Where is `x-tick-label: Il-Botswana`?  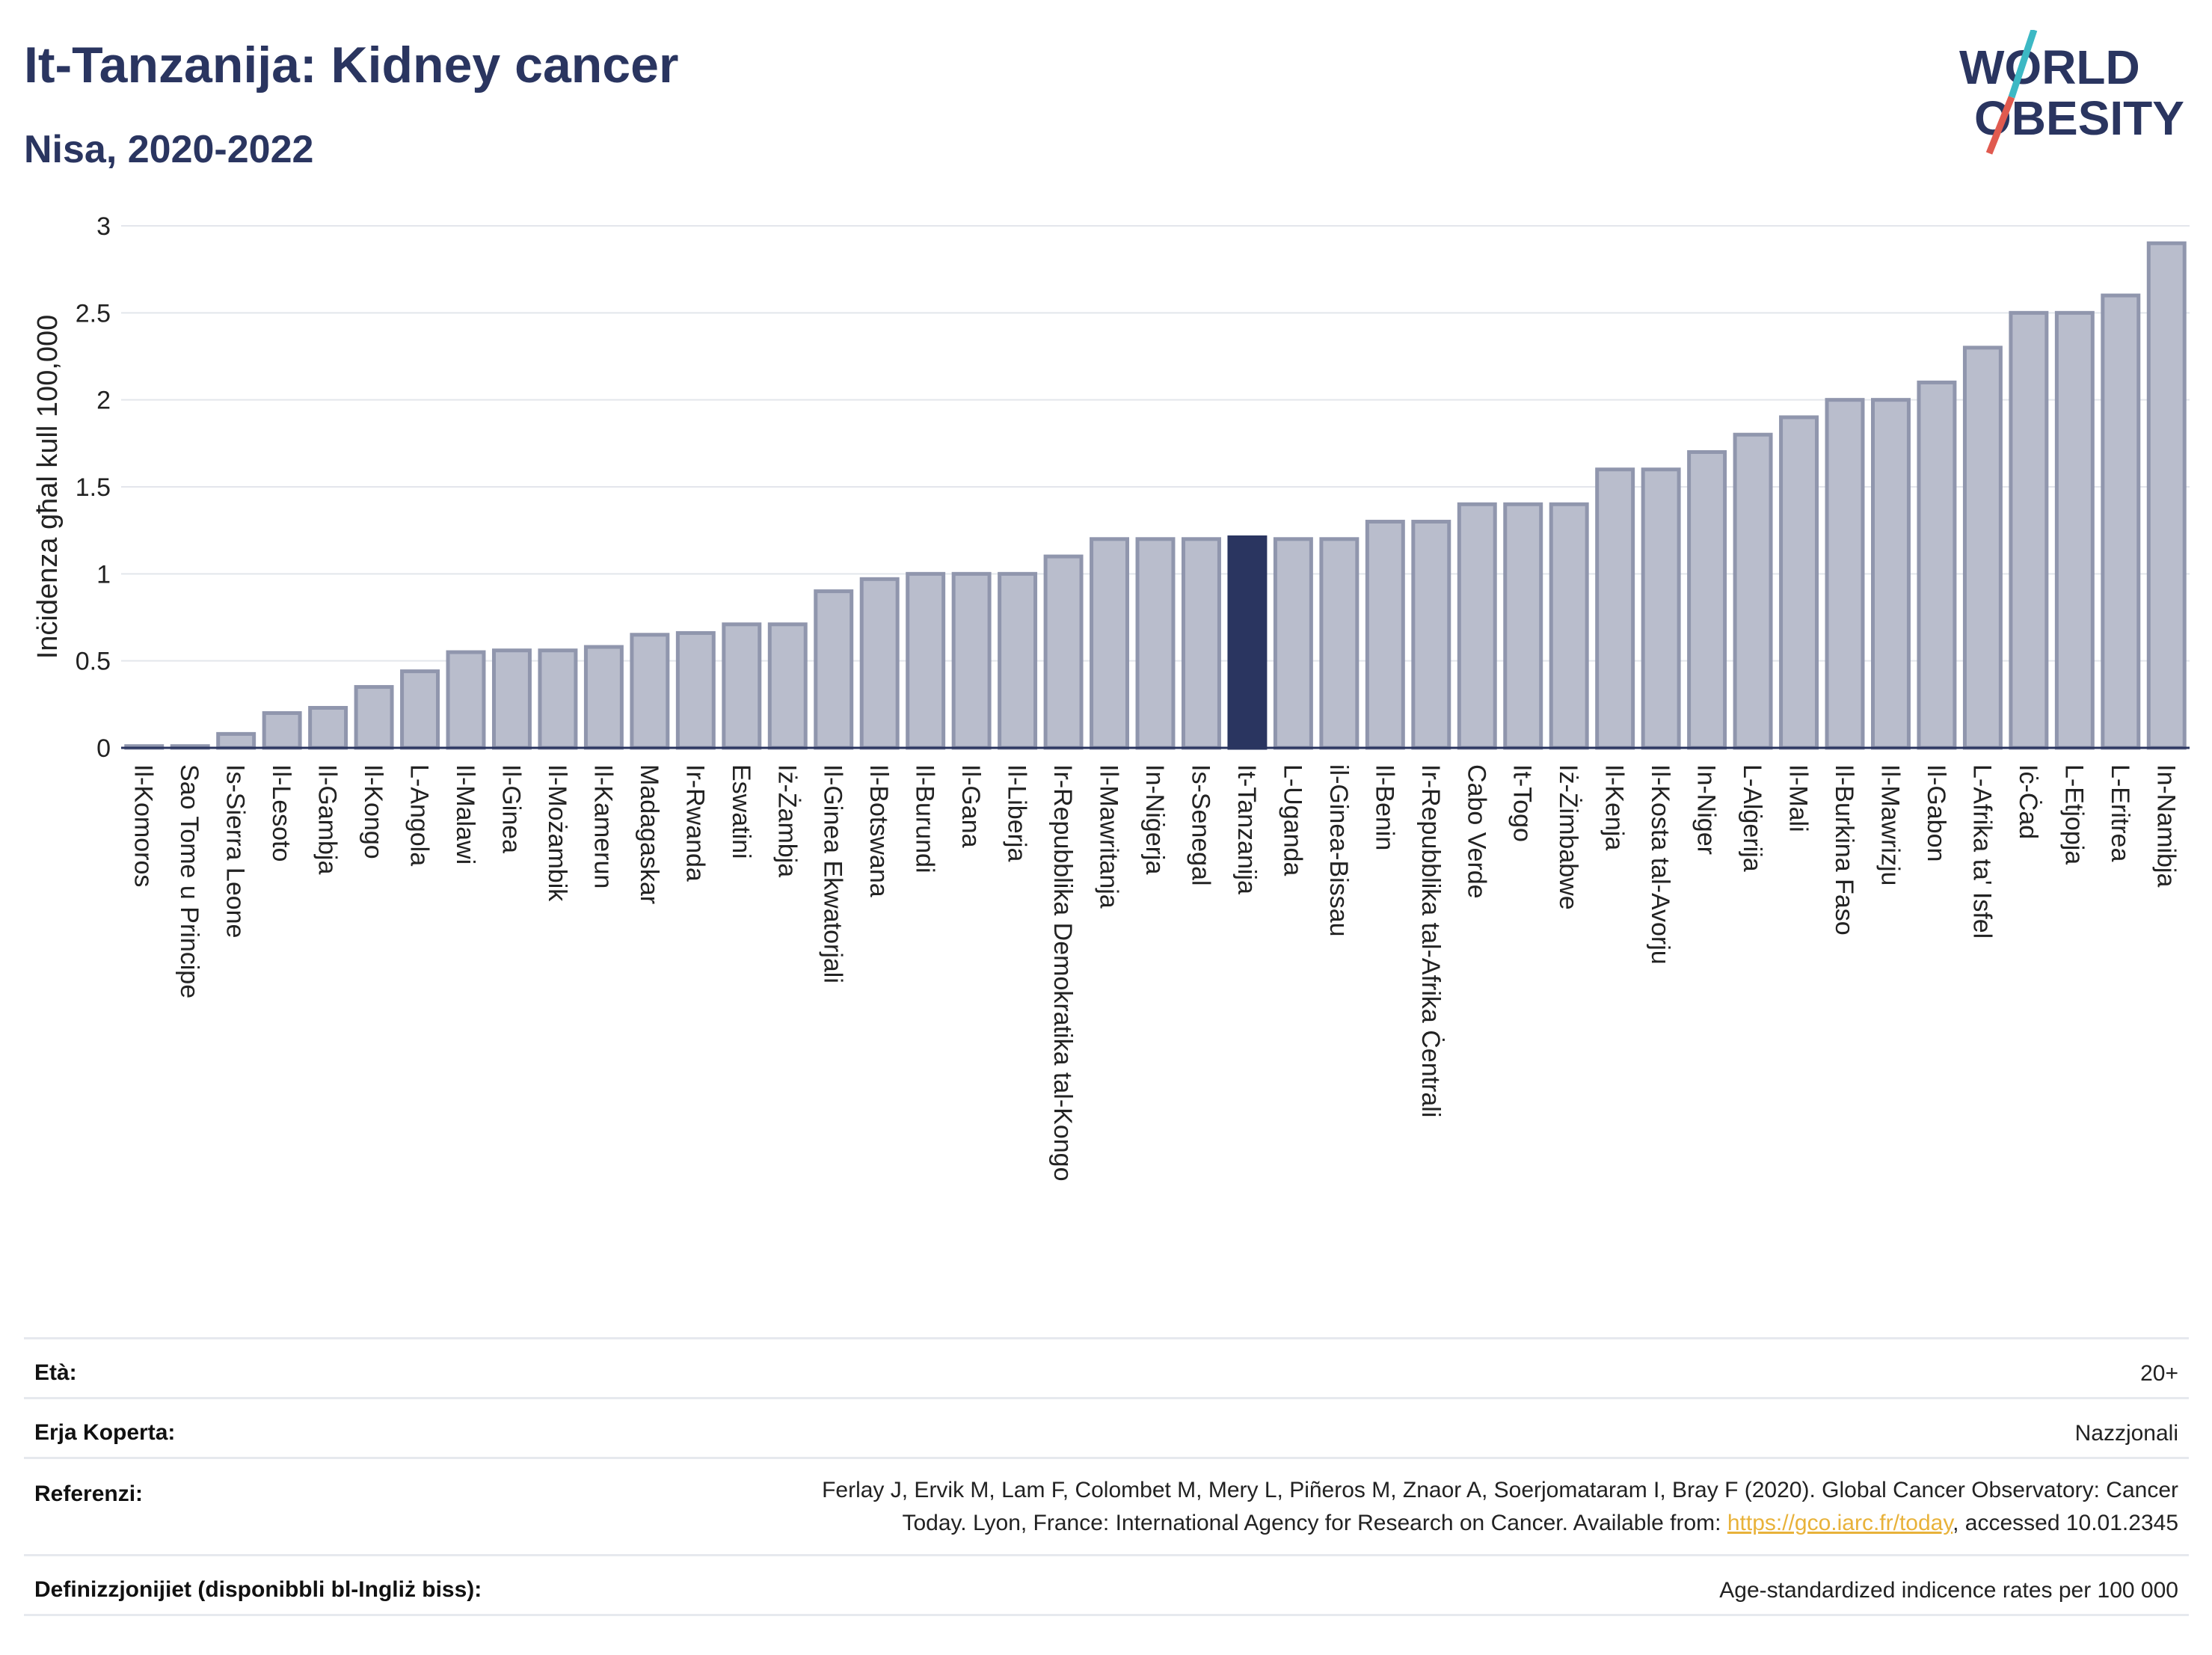
x-tick-label: Il-Botswana is located at coordinates (878, 830).